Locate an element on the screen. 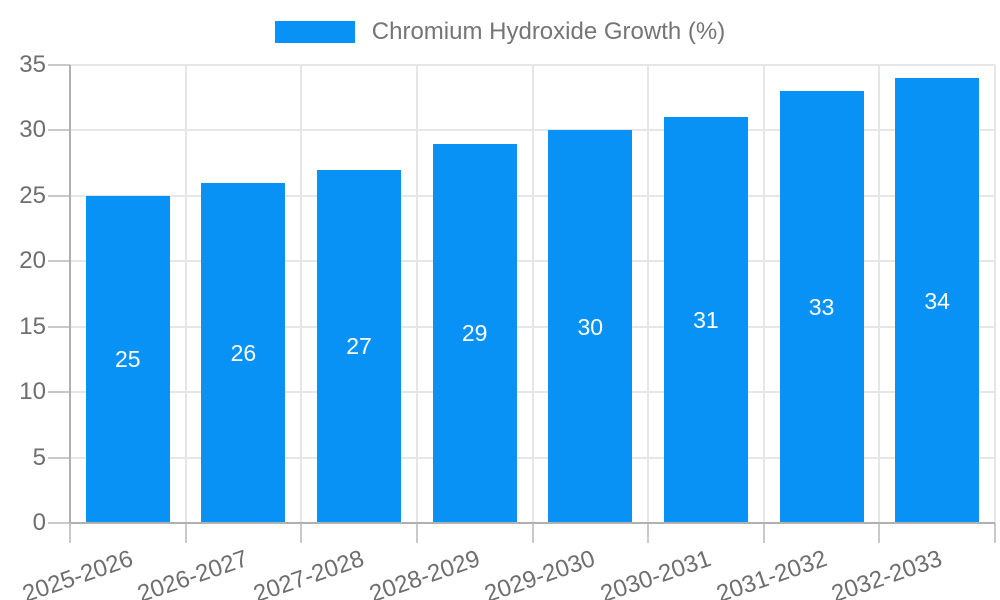 The width and height of the screenshot is (1000, 600). legend: Chromium Hydroxide Growth (%) is located at coordinates (500, 32).